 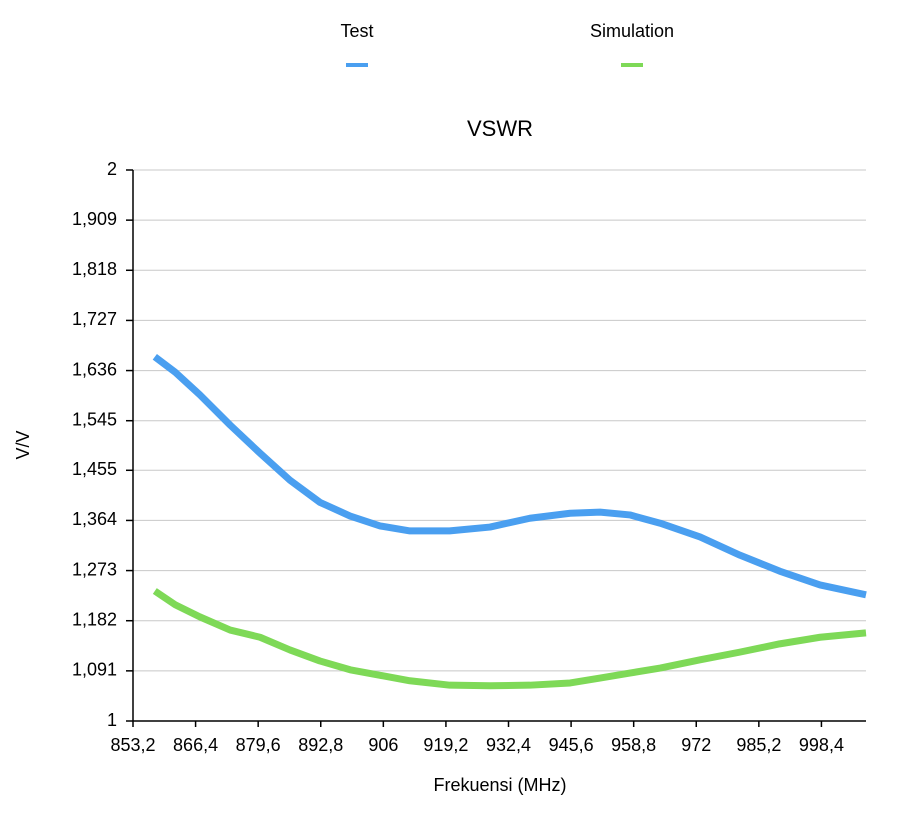 What do you see at coordinates (633, 745) in the screenshot?
I see `x-tick-label: 958,8` at bounding box center [633, 745].